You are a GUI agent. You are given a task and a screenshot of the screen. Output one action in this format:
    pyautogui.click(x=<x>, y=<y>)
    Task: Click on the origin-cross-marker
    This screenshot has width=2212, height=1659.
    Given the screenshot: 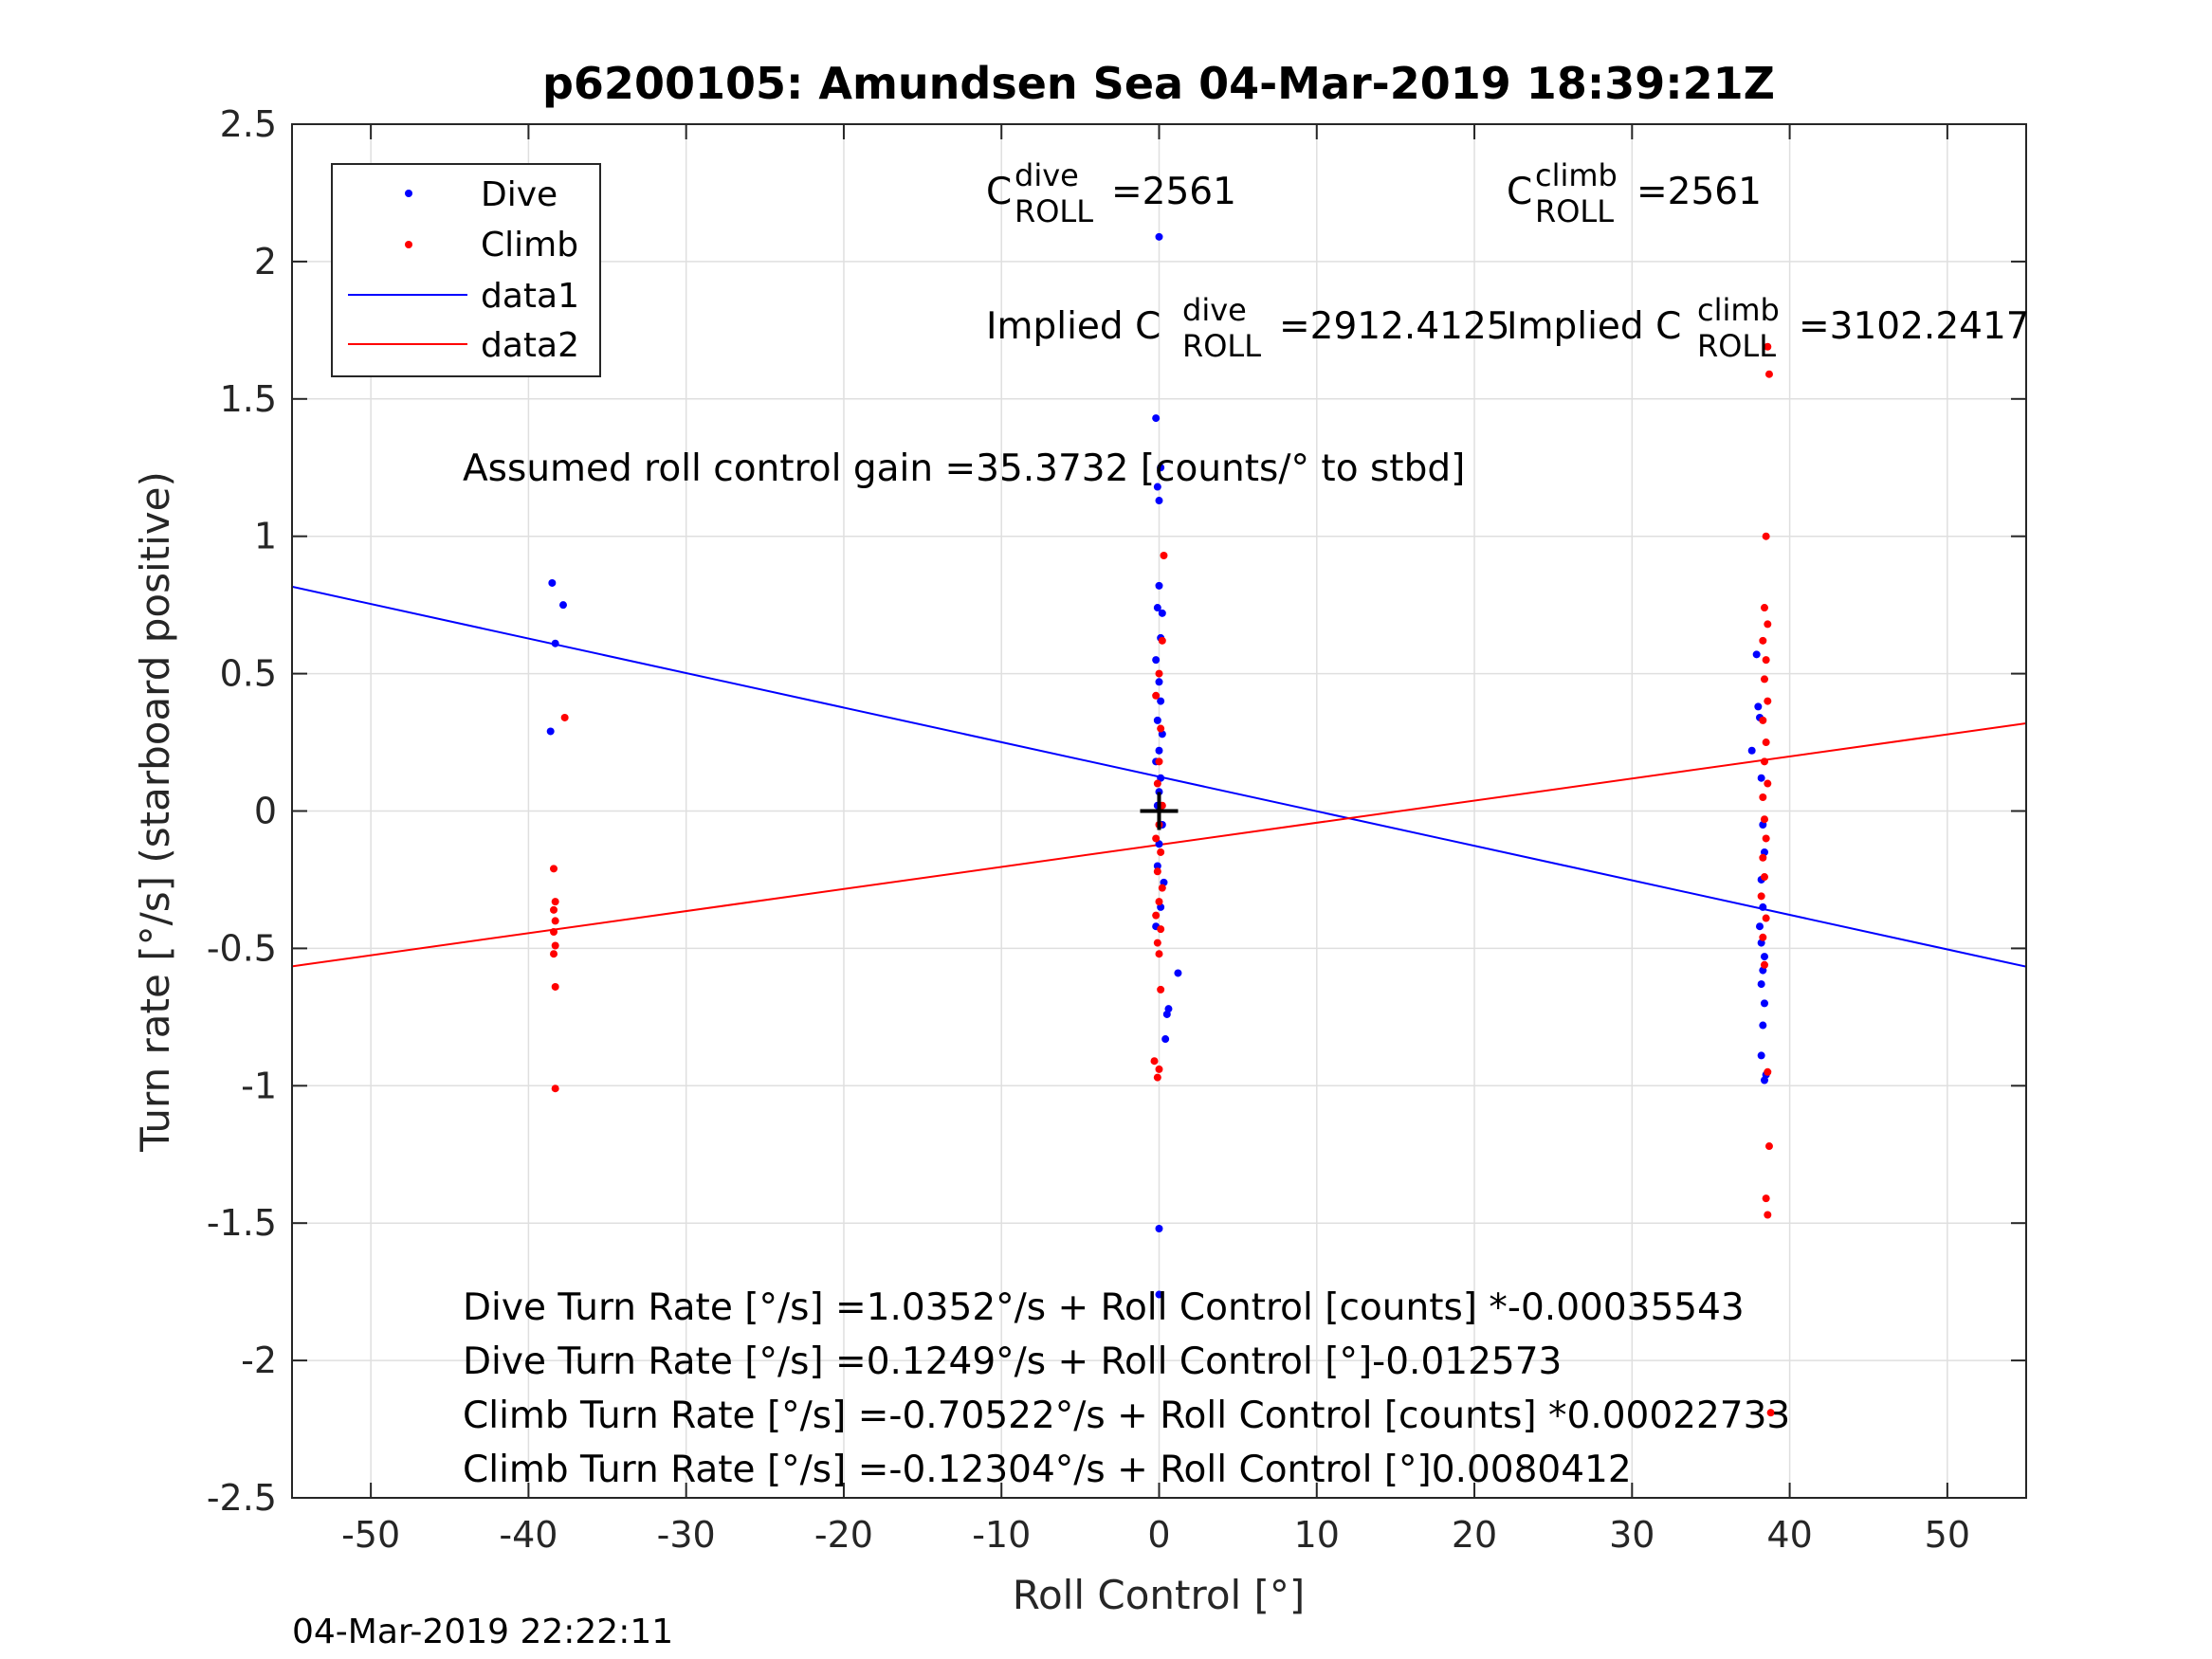 What is the action you would take?
    pyautogui.click(x=1159, y=811)
    